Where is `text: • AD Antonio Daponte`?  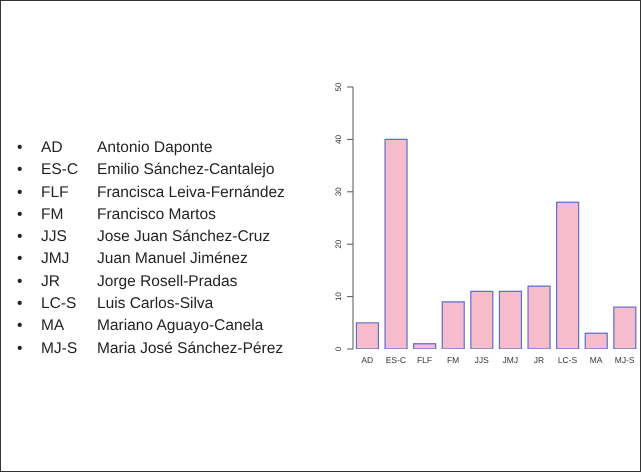 text: • AD Antonio Daponte is located at coordinates (114, 147).